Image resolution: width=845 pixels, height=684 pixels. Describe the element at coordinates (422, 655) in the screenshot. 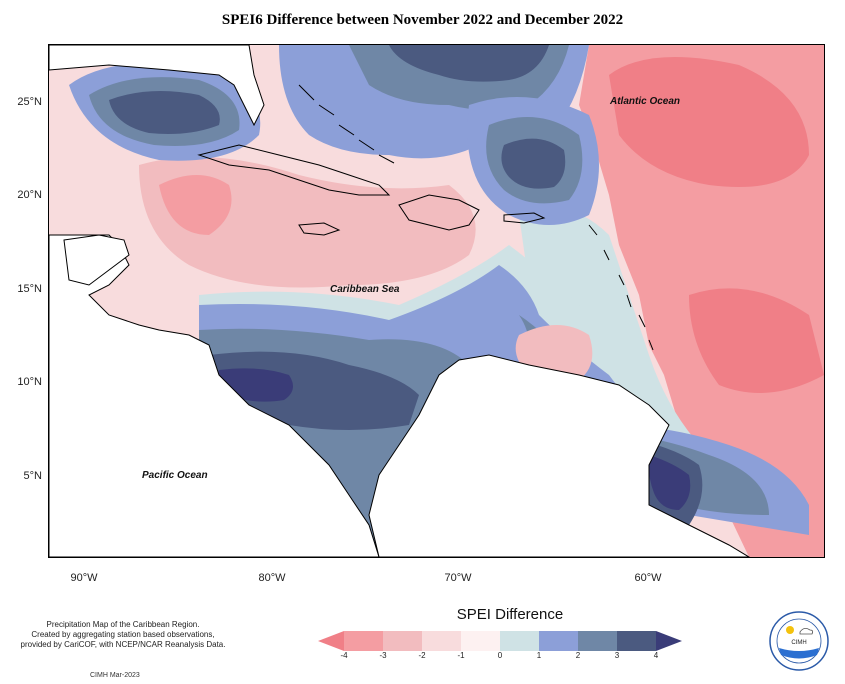

I see `legend-tick-neg2: -2` at that location.